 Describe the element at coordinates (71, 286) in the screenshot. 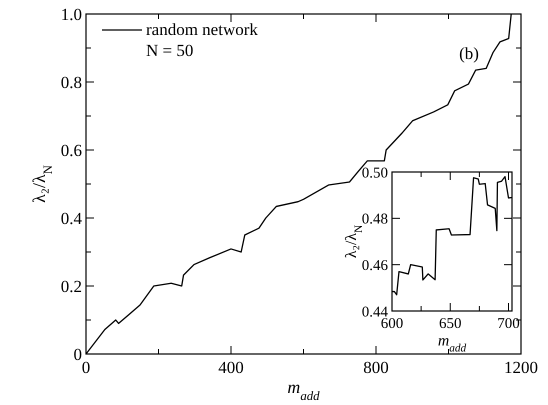

I see `y-tick-label: 0.2` at that location.